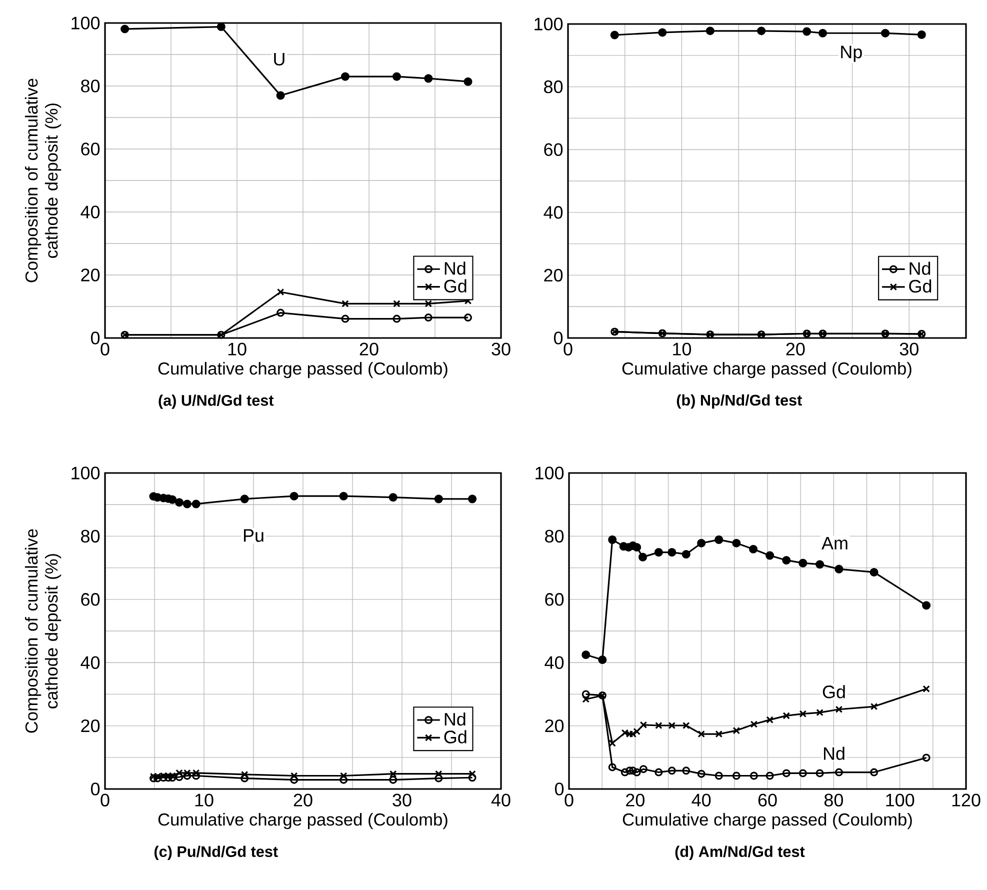 The height and width of the screenshot is (890, 987). Describe the element at coordinates (216, 853) in the screenshot. I see `text: (c) Pu/Nd/Gd test` at that location.